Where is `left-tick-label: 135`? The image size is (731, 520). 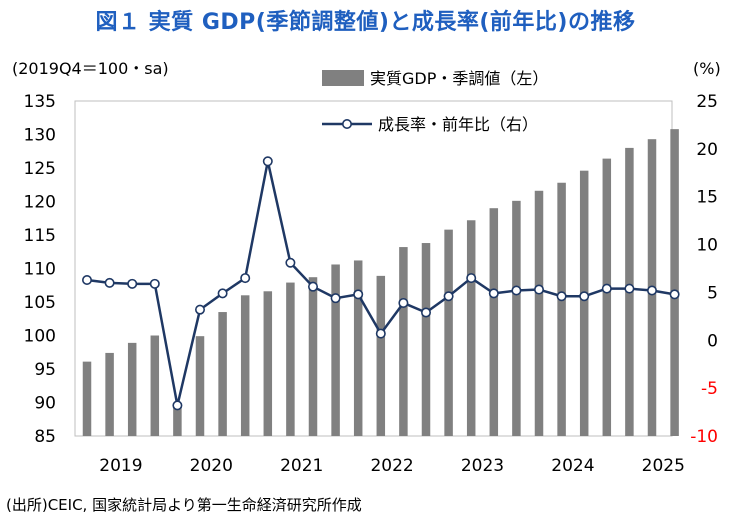
left-tick-label: 135 is located at coordinates (40, 102).